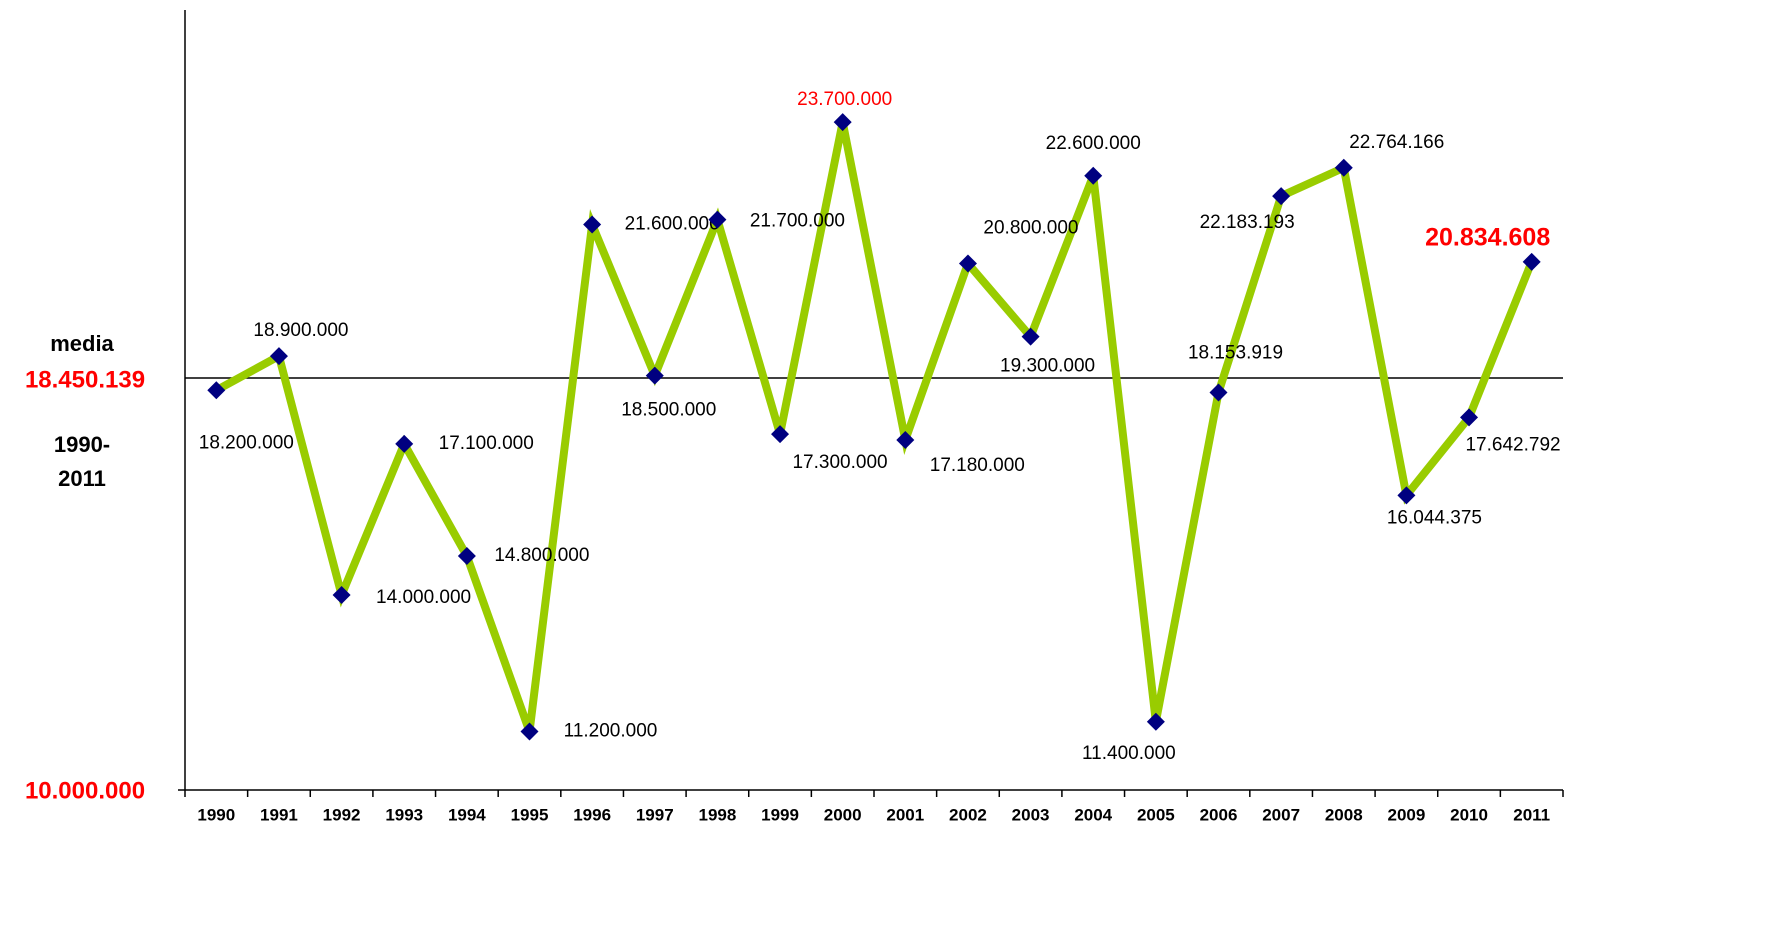 This screenshot has width=1781, height=941. Describe the element at coordinates (1093, 814) in the screenshot. I see `x-tick-label: 2004` at that location.